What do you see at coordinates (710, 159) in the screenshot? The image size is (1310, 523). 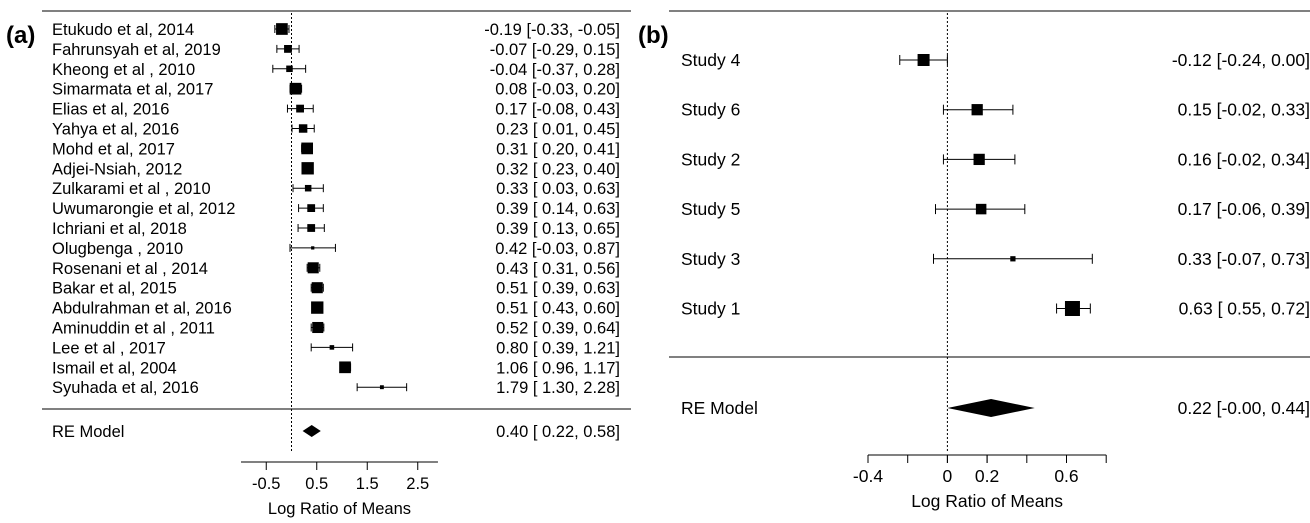 I see `study-label: Study 2` at bounding box center [710, 159].